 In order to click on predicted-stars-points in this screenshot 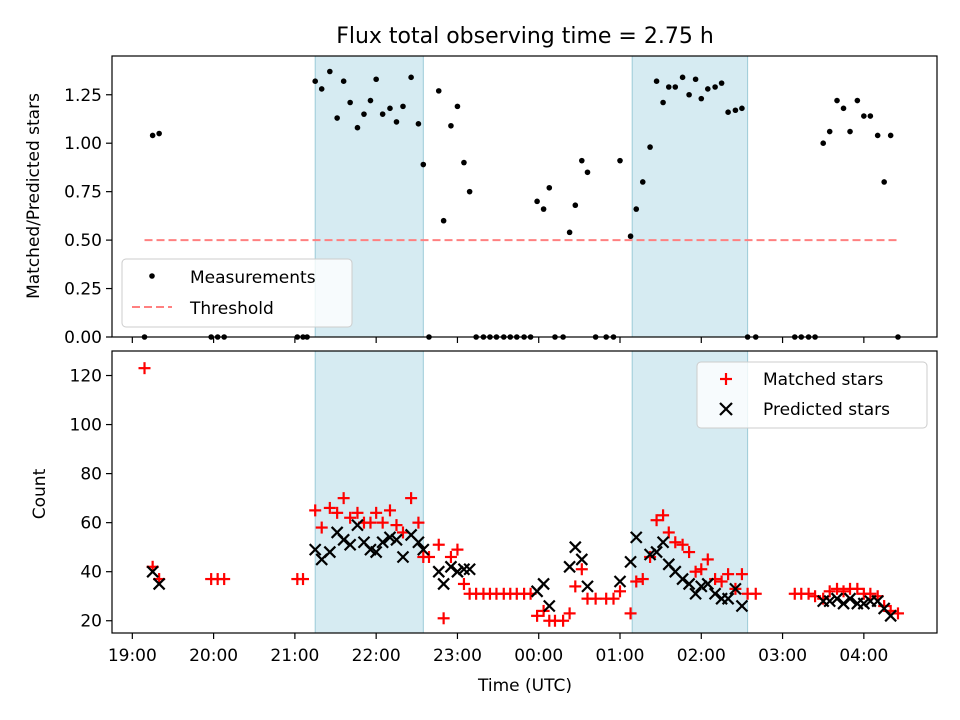, I will do `click(521, 570)`.